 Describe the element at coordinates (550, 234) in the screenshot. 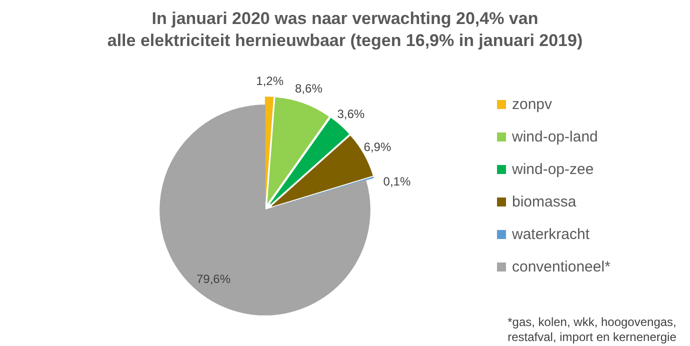

I see `legend-label: waterkracht` at that location.